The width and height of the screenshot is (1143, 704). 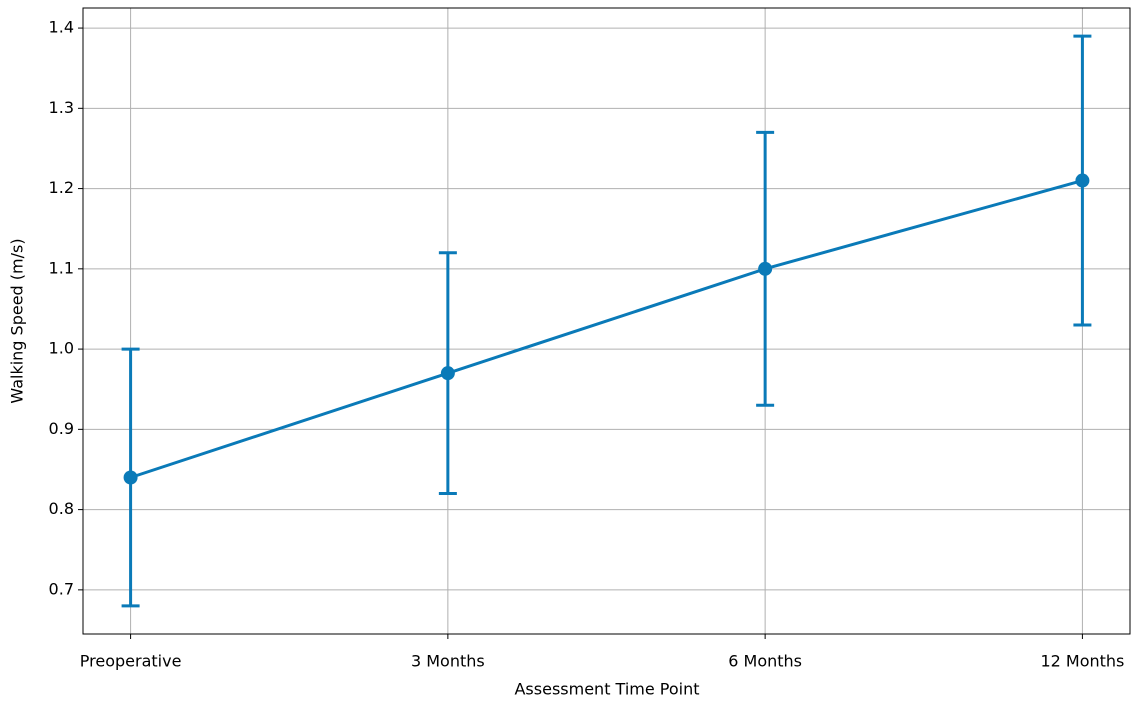 I want to click on y-axis-label: Walking Speed (m/s), so click(x=17, y=320).